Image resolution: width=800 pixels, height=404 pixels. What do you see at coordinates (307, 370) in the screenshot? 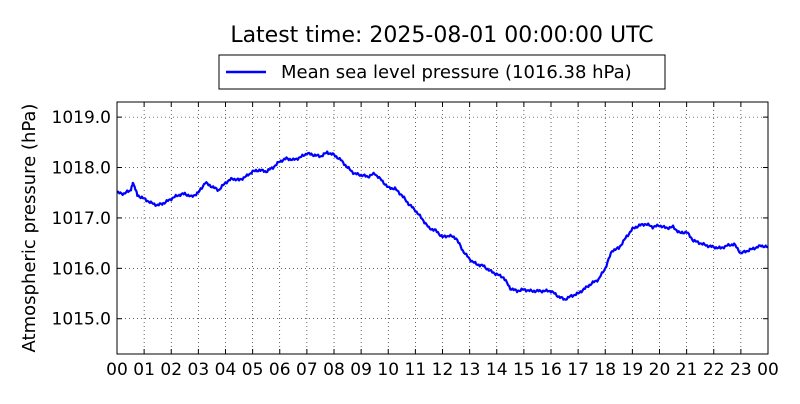
I see `x-tick-label: 07` at bounding box center [307, 370].